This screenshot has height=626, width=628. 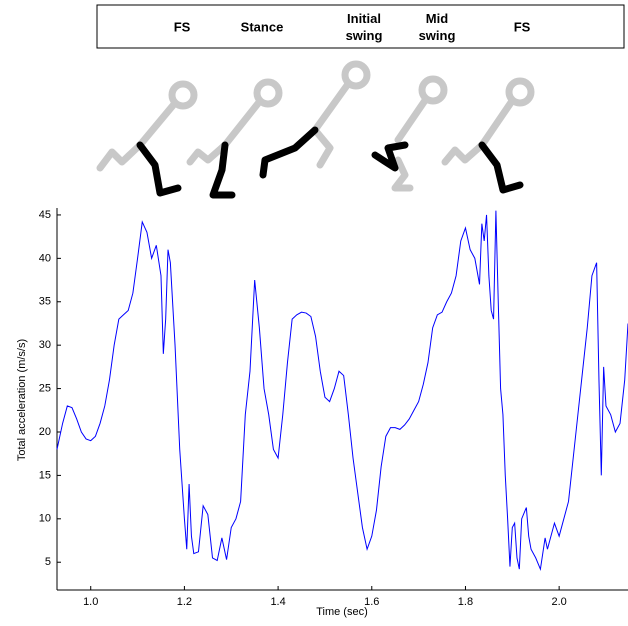 What do you see at coordinates (465, 602) in the screenshot?
I see `x-tick-label: 1.8` at bounding box center [465, 602].